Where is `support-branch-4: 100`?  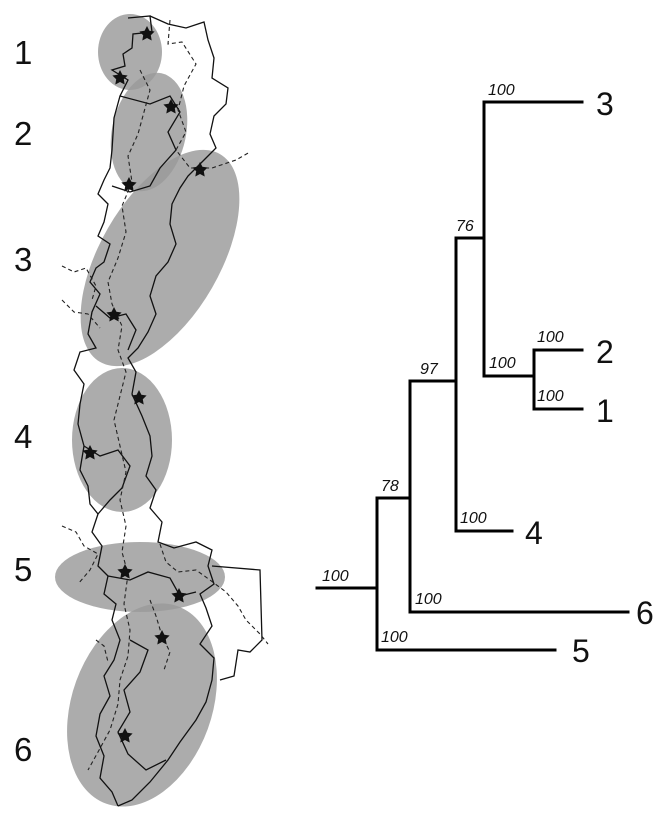
support-branch-4: 100 is located at coordinates (473, 518).